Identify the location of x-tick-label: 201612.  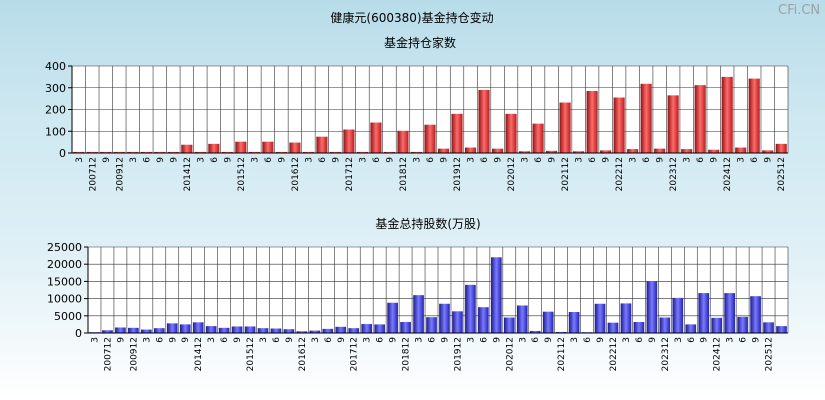
(303, 354).